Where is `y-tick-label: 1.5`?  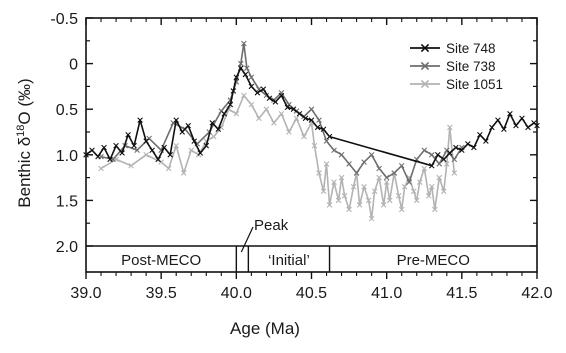
y-tick-label: 1.5 is located at coordinates (67, 201).